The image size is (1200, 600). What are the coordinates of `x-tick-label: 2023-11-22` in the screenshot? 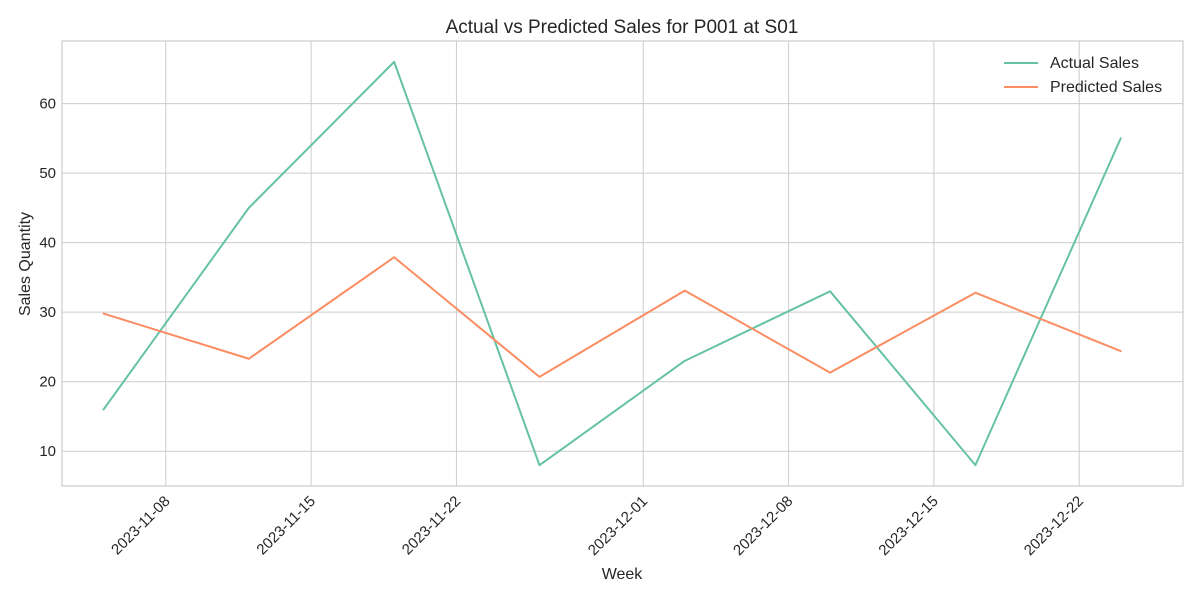 It's located at (431, 525).